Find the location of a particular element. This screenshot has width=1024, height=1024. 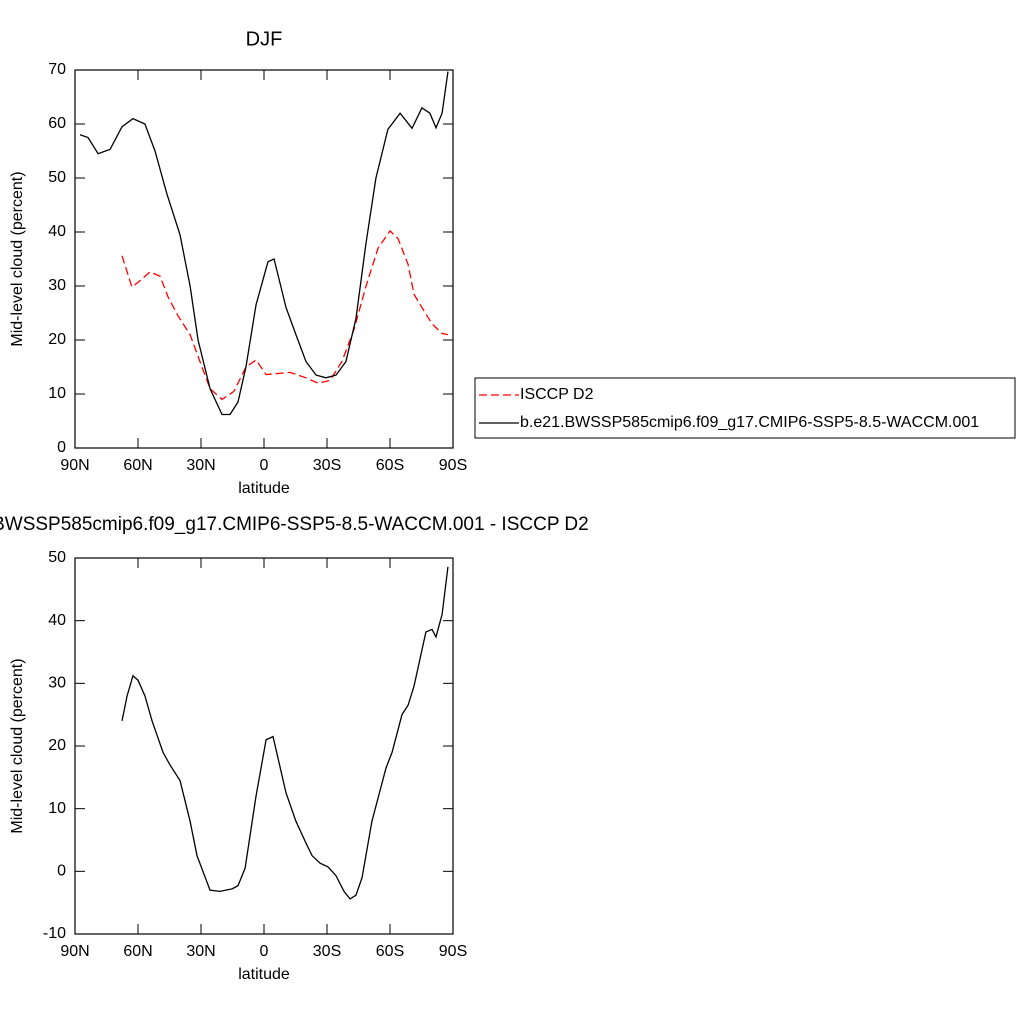

y-tick-label: -10 is located at coordinates (54, 933).